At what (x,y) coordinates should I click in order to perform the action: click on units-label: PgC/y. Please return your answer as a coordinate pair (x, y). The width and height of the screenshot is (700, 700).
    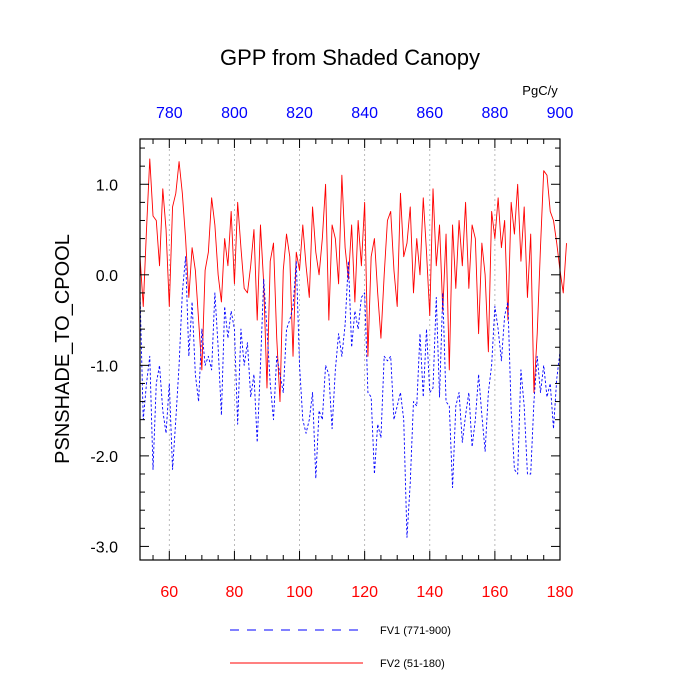
    Looking at the image, I should click on (540, 90).